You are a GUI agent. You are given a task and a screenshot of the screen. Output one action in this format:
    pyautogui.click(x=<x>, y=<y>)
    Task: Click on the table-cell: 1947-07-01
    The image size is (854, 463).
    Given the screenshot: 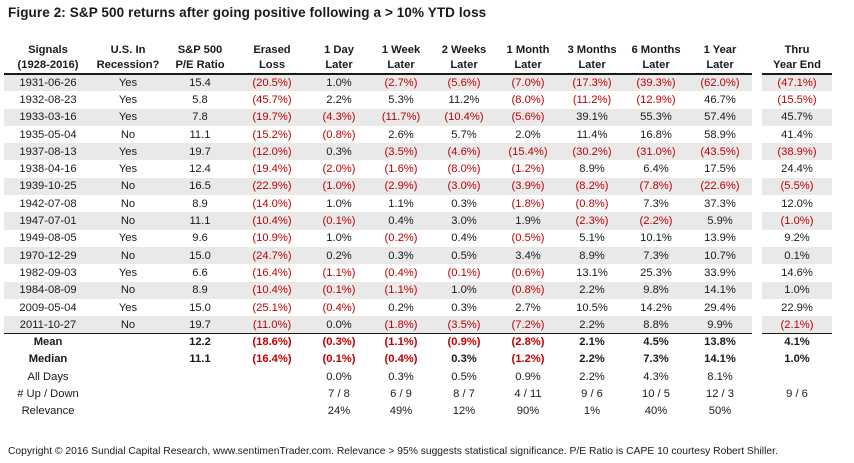 What is the action you would take?
    pyautogui.click(x=48, y=221)
    